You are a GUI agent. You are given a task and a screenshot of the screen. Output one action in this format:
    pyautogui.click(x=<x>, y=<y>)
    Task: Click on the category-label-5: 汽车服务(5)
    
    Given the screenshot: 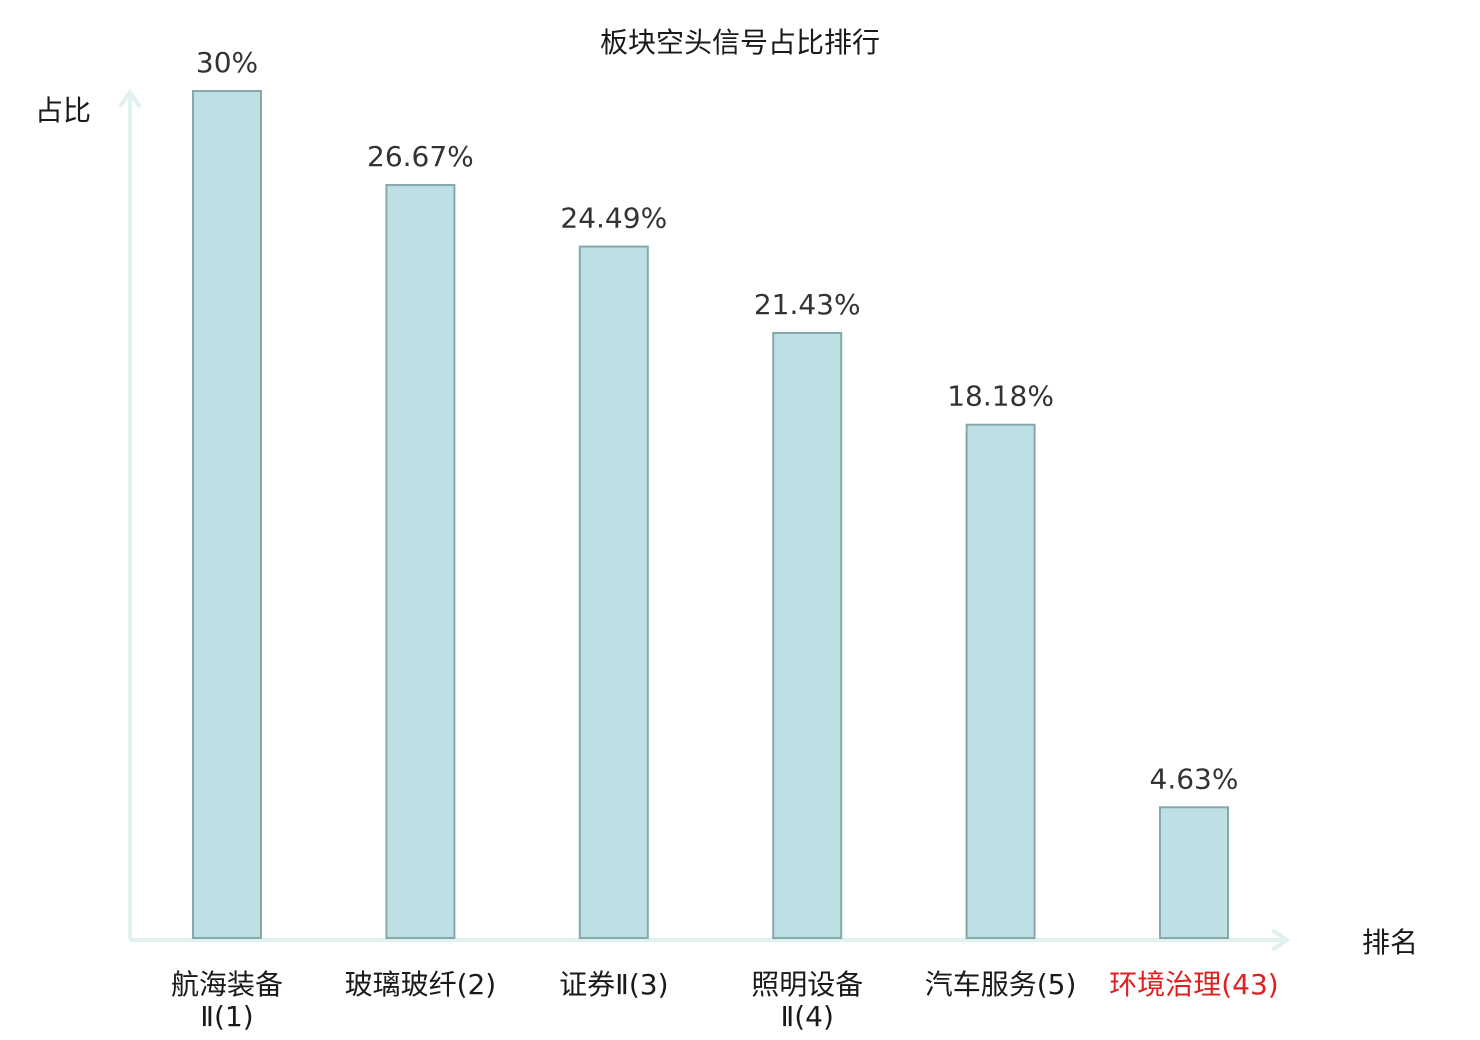 What is the action you would take?
    pyautogui.click(x=1001, y=984)
    